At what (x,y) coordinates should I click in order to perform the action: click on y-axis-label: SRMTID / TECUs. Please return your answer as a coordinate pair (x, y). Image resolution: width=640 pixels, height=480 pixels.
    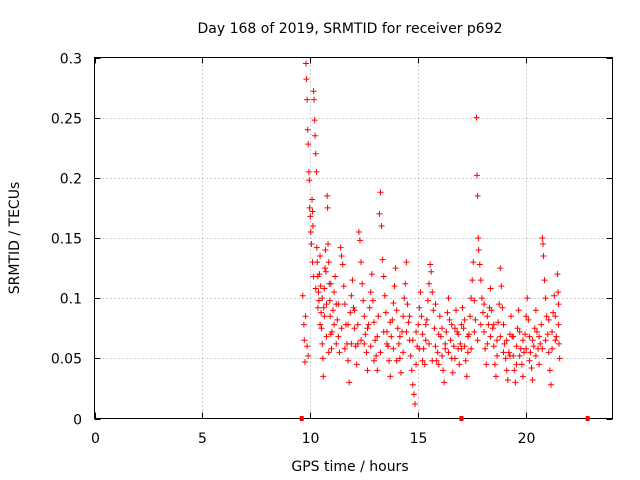
    Looking at the image, I should click on (15, 238).